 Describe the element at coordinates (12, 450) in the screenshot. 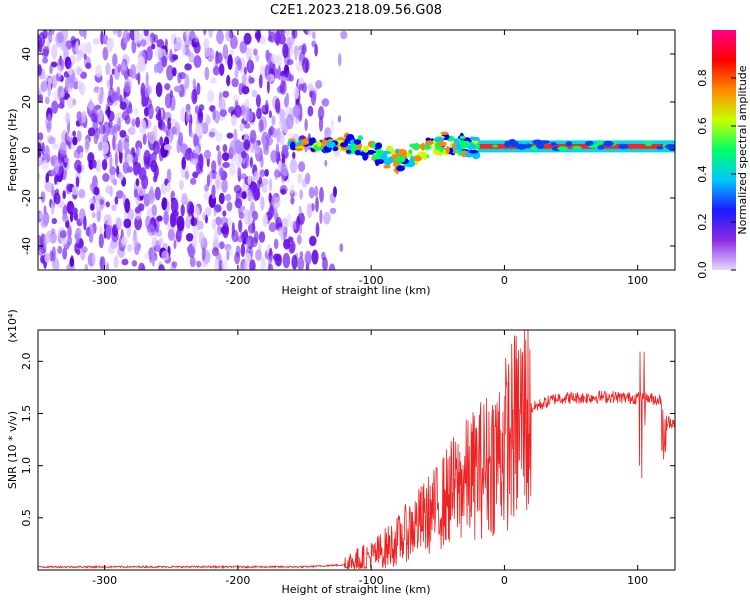

I see `snr-y-label: SNR (10 * v/v)` at that location.